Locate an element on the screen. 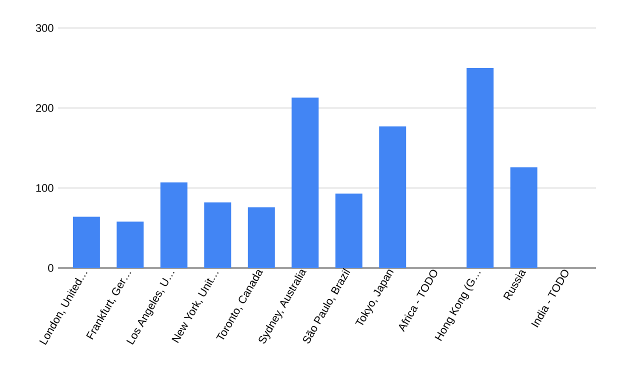  y-tick-label: 200 is located at coordinates (45, 108).